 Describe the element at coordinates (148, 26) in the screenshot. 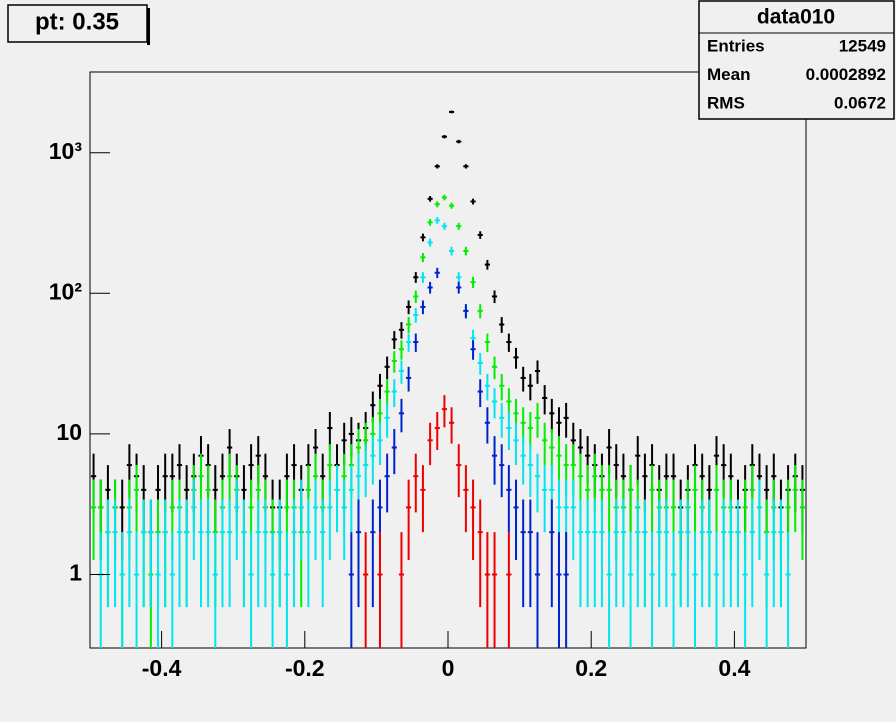

I see `title-shadow` at that location.